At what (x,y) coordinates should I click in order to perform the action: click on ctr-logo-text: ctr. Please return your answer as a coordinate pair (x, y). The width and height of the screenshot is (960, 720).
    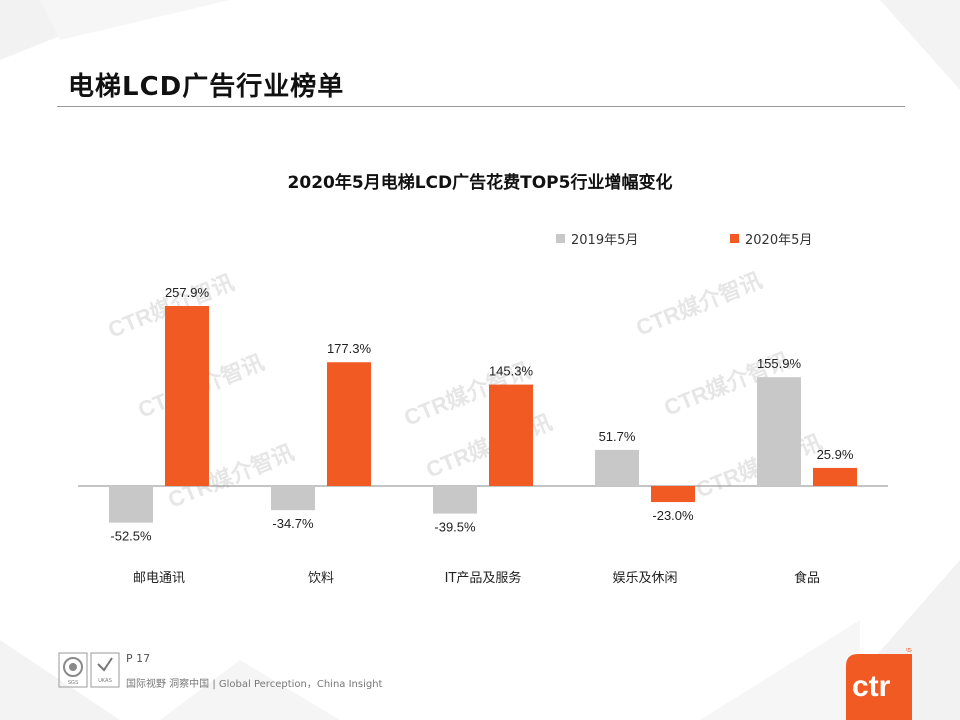
    Looking at the image, I should click on (871, 686).